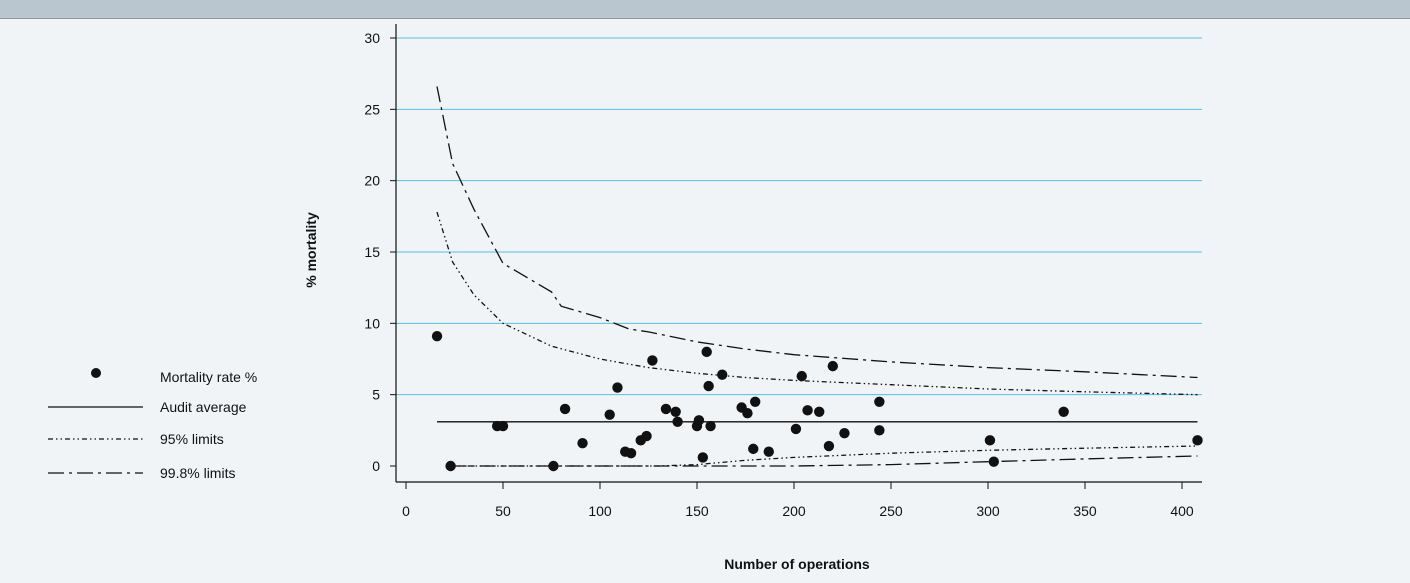 Image resolution: width=1410 pixels, height=583 pixels. I want to click on 95-limits-lower-line, so click(824, 456).